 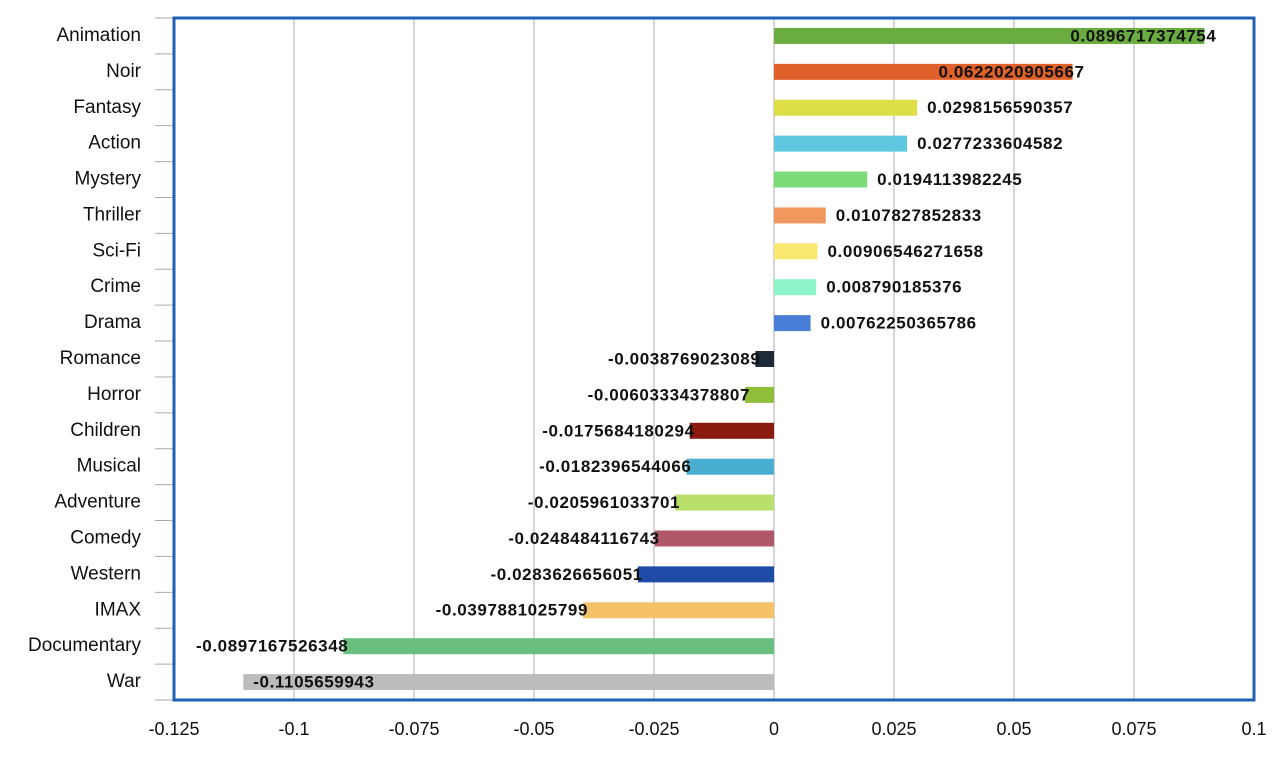 What do you see at coordinates (533, 729) in the screenshot?
I see `x-tick-label: -0.05` at bounding box center [533, 729].